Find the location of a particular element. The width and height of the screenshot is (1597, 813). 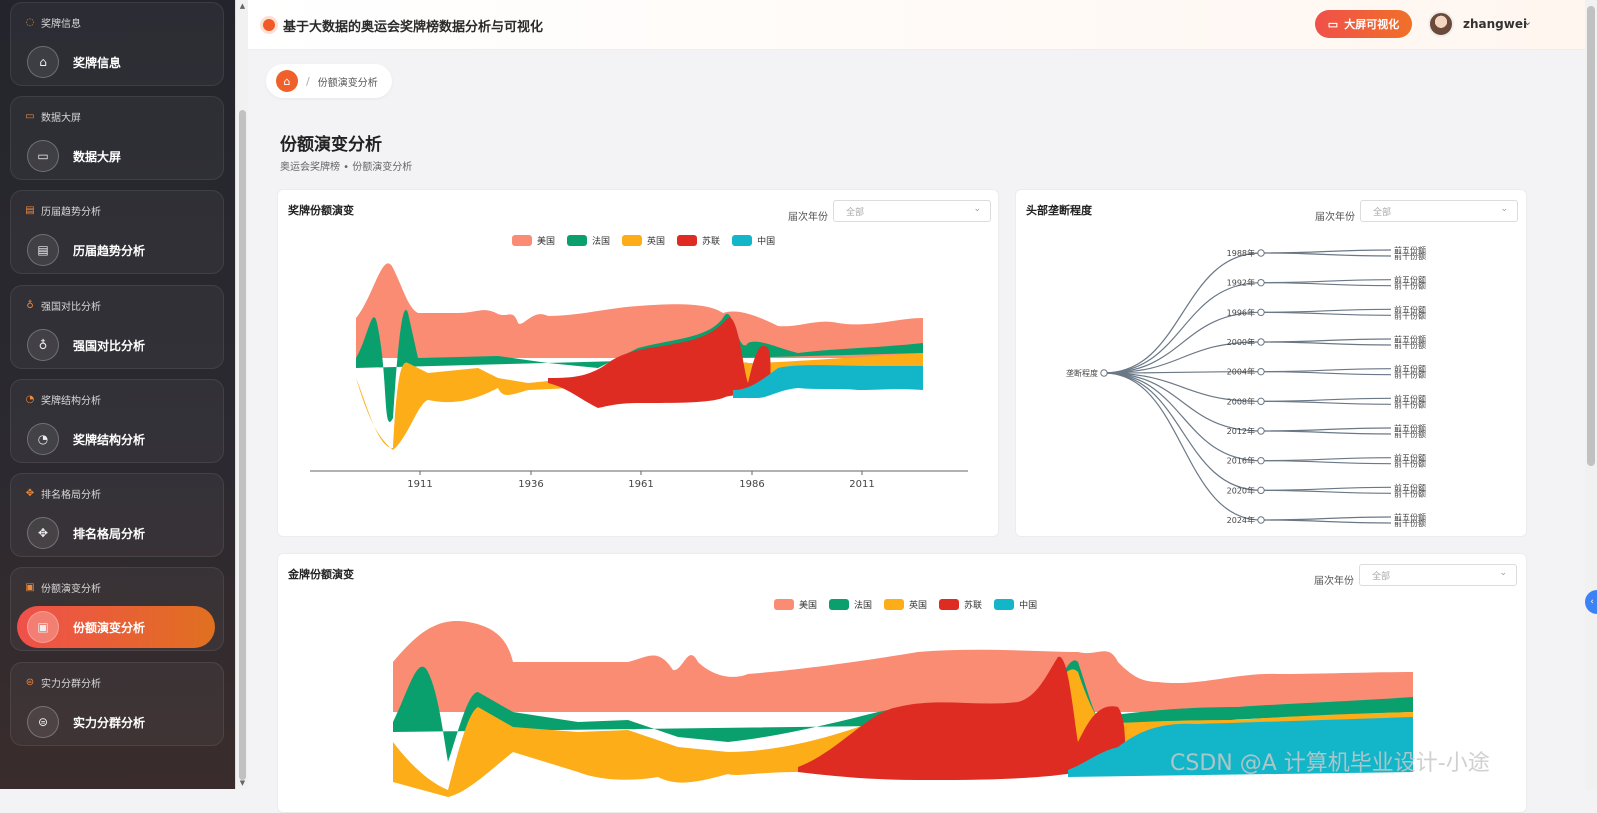

app-title: 基于大数据的奥运会奖牌榜数据分析与可视化 is located at coordinates (413, 27).